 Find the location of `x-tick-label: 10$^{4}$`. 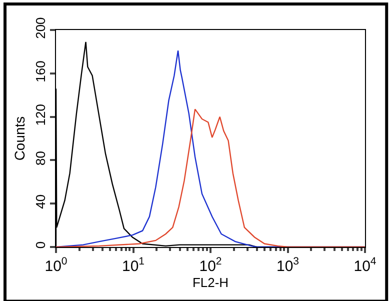

x-tick-label: 10$^{4}$ is located at coordinates (365, 265).